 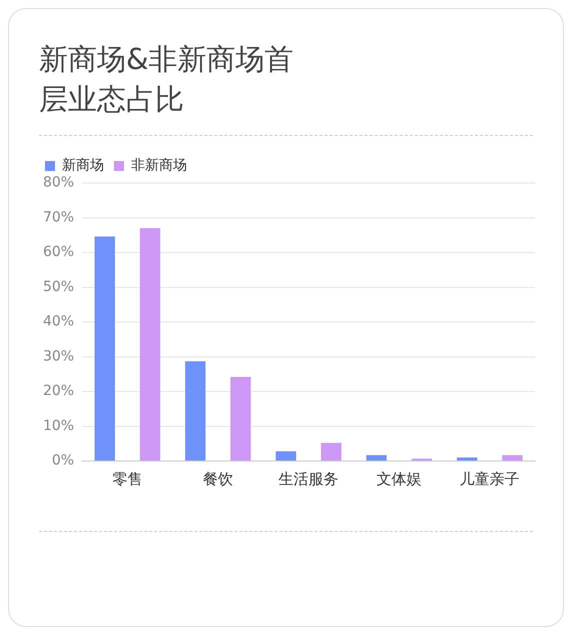 What do you see at coordinates (58, 426) in the screenshot?
I see `y-tick-label: 10%` at bounding box center [58, 426].